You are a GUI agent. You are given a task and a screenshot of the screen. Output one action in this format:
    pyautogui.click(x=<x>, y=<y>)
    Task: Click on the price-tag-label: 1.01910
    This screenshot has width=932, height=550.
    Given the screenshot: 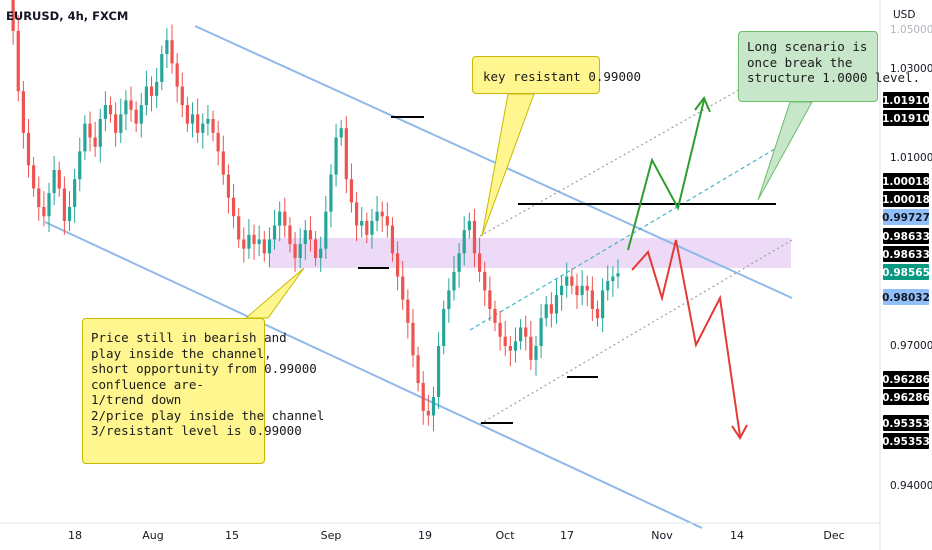 What is the action you would take?
    pyautogui.click(x=906, y=101)
    